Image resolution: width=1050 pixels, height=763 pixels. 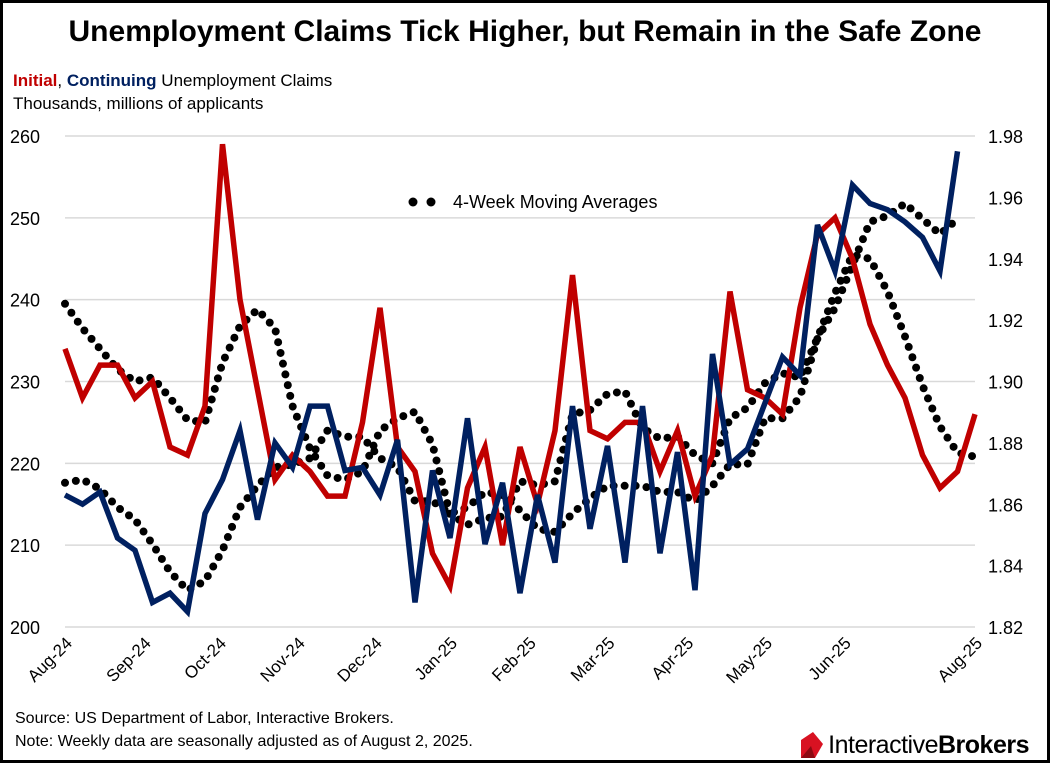 What do you see at coordinates (244, 80) in the screenshot?
I see `legend-rest: Unemployment Claims` at bounding box center [244, 80].